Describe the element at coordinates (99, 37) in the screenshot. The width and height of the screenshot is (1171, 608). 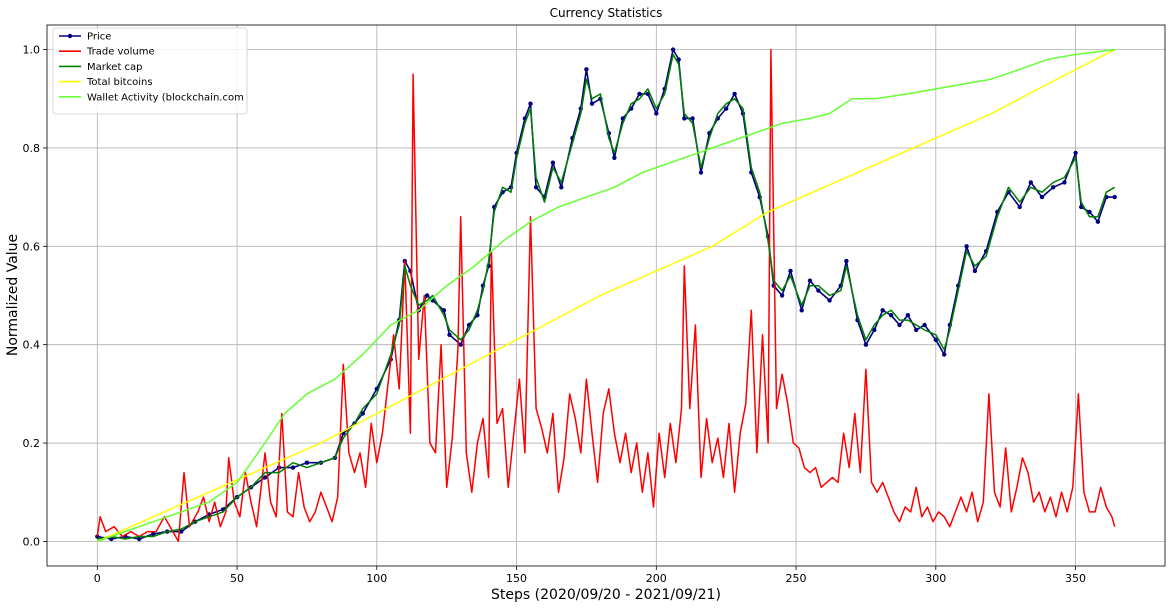
I see `legend-label-price: Price` at that location.